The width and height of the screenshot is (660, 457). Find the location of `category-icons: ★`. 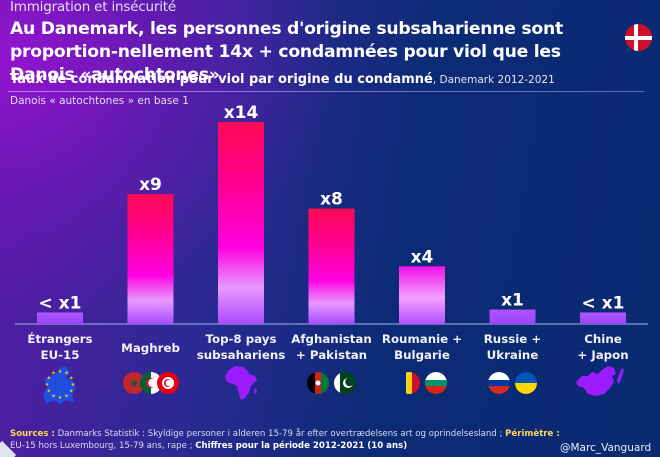

category-icons: ★ is located at coordinates (151, 385).